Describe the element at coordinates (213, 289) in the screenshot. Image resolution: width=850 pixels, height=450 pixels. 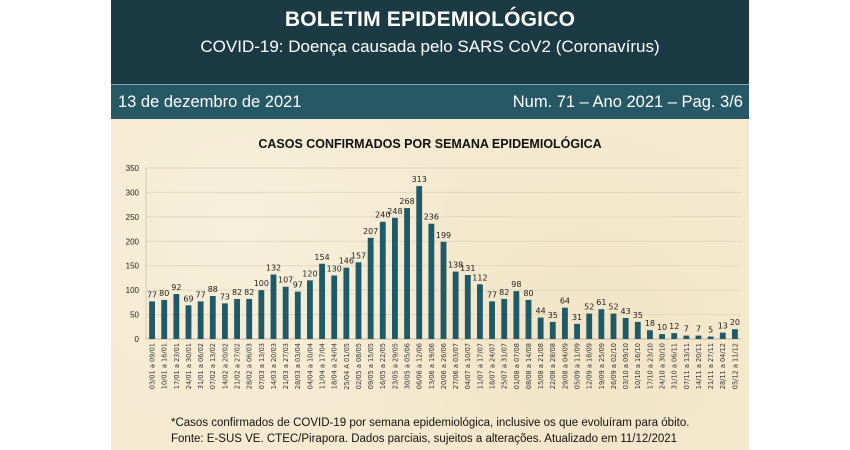
I see `data-label: 88` at that location.